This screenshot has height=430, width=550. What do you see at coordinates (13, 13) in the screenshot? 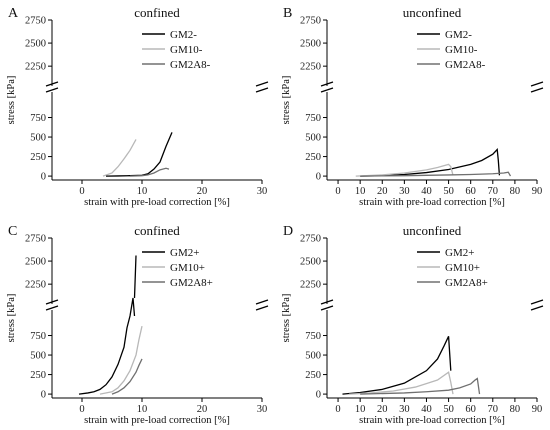
I see `panel-letter: A` at bounding box center [13, 13].